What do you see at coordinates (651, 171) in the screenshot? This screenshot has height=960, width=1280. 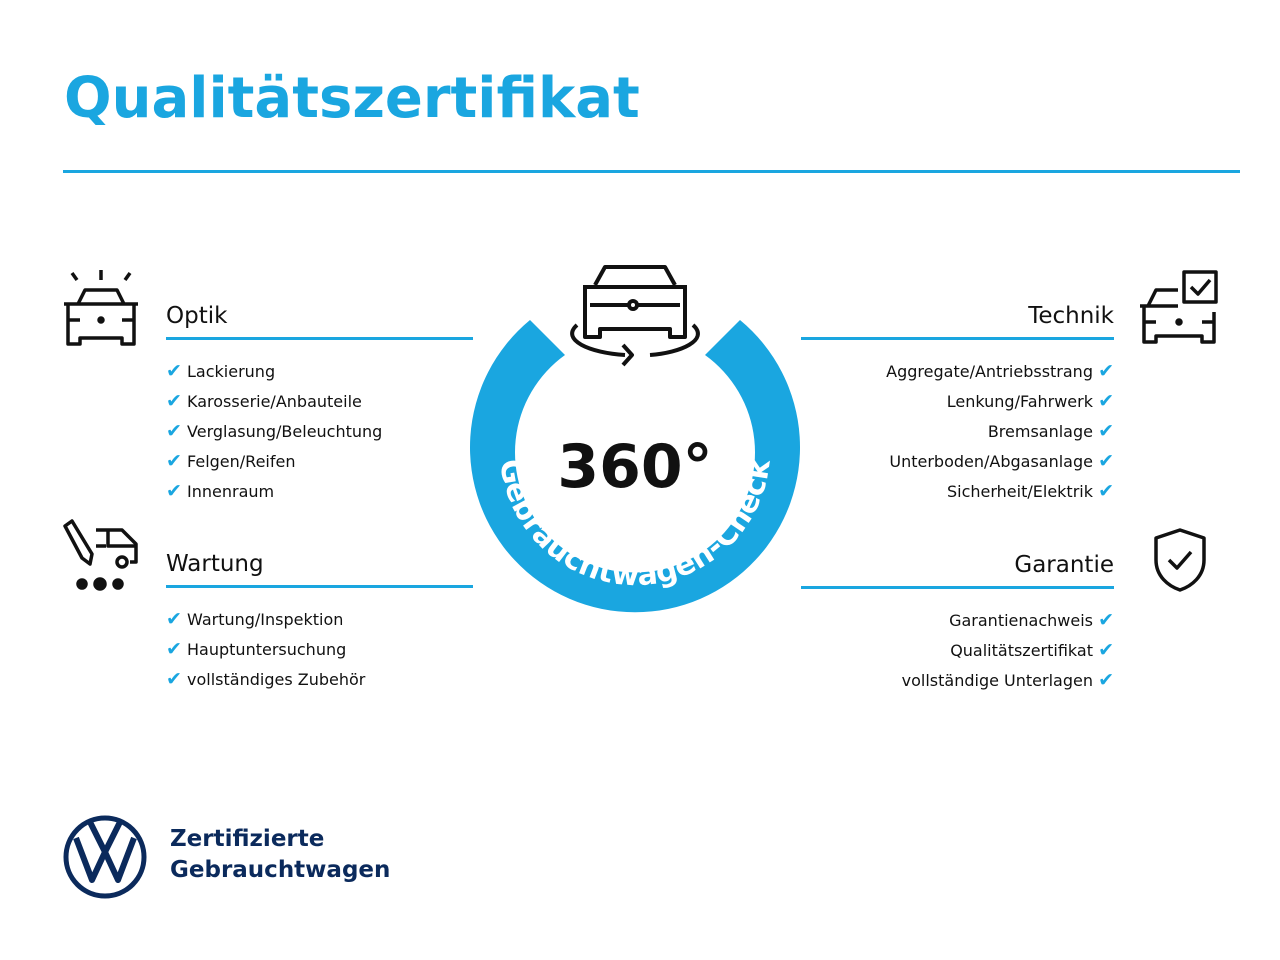 I see `title-divider` at bounding box center [651, 171].